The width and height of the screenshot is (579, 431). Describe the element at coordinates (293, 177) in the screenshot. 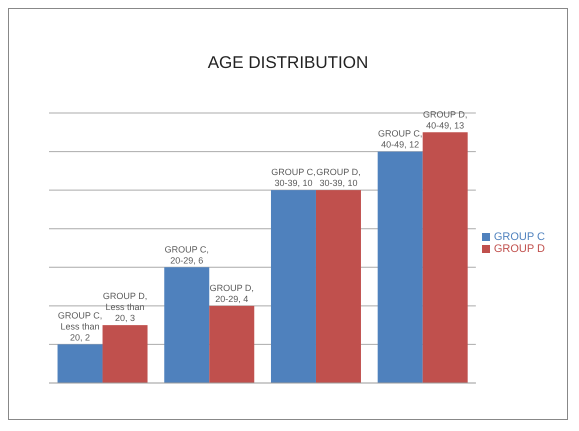

I see `data-label: GROUP C, 30-39, 10` at that location.